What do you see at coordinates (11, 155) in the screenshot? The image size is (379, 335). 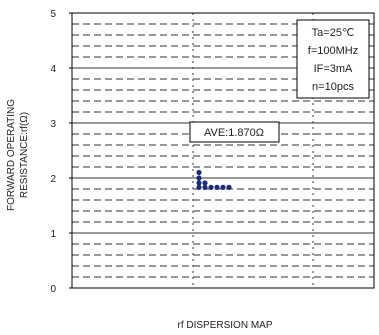 I see `y-axis-label-line-1: FORWARD OPERATING` at bounding box center [11, 155].